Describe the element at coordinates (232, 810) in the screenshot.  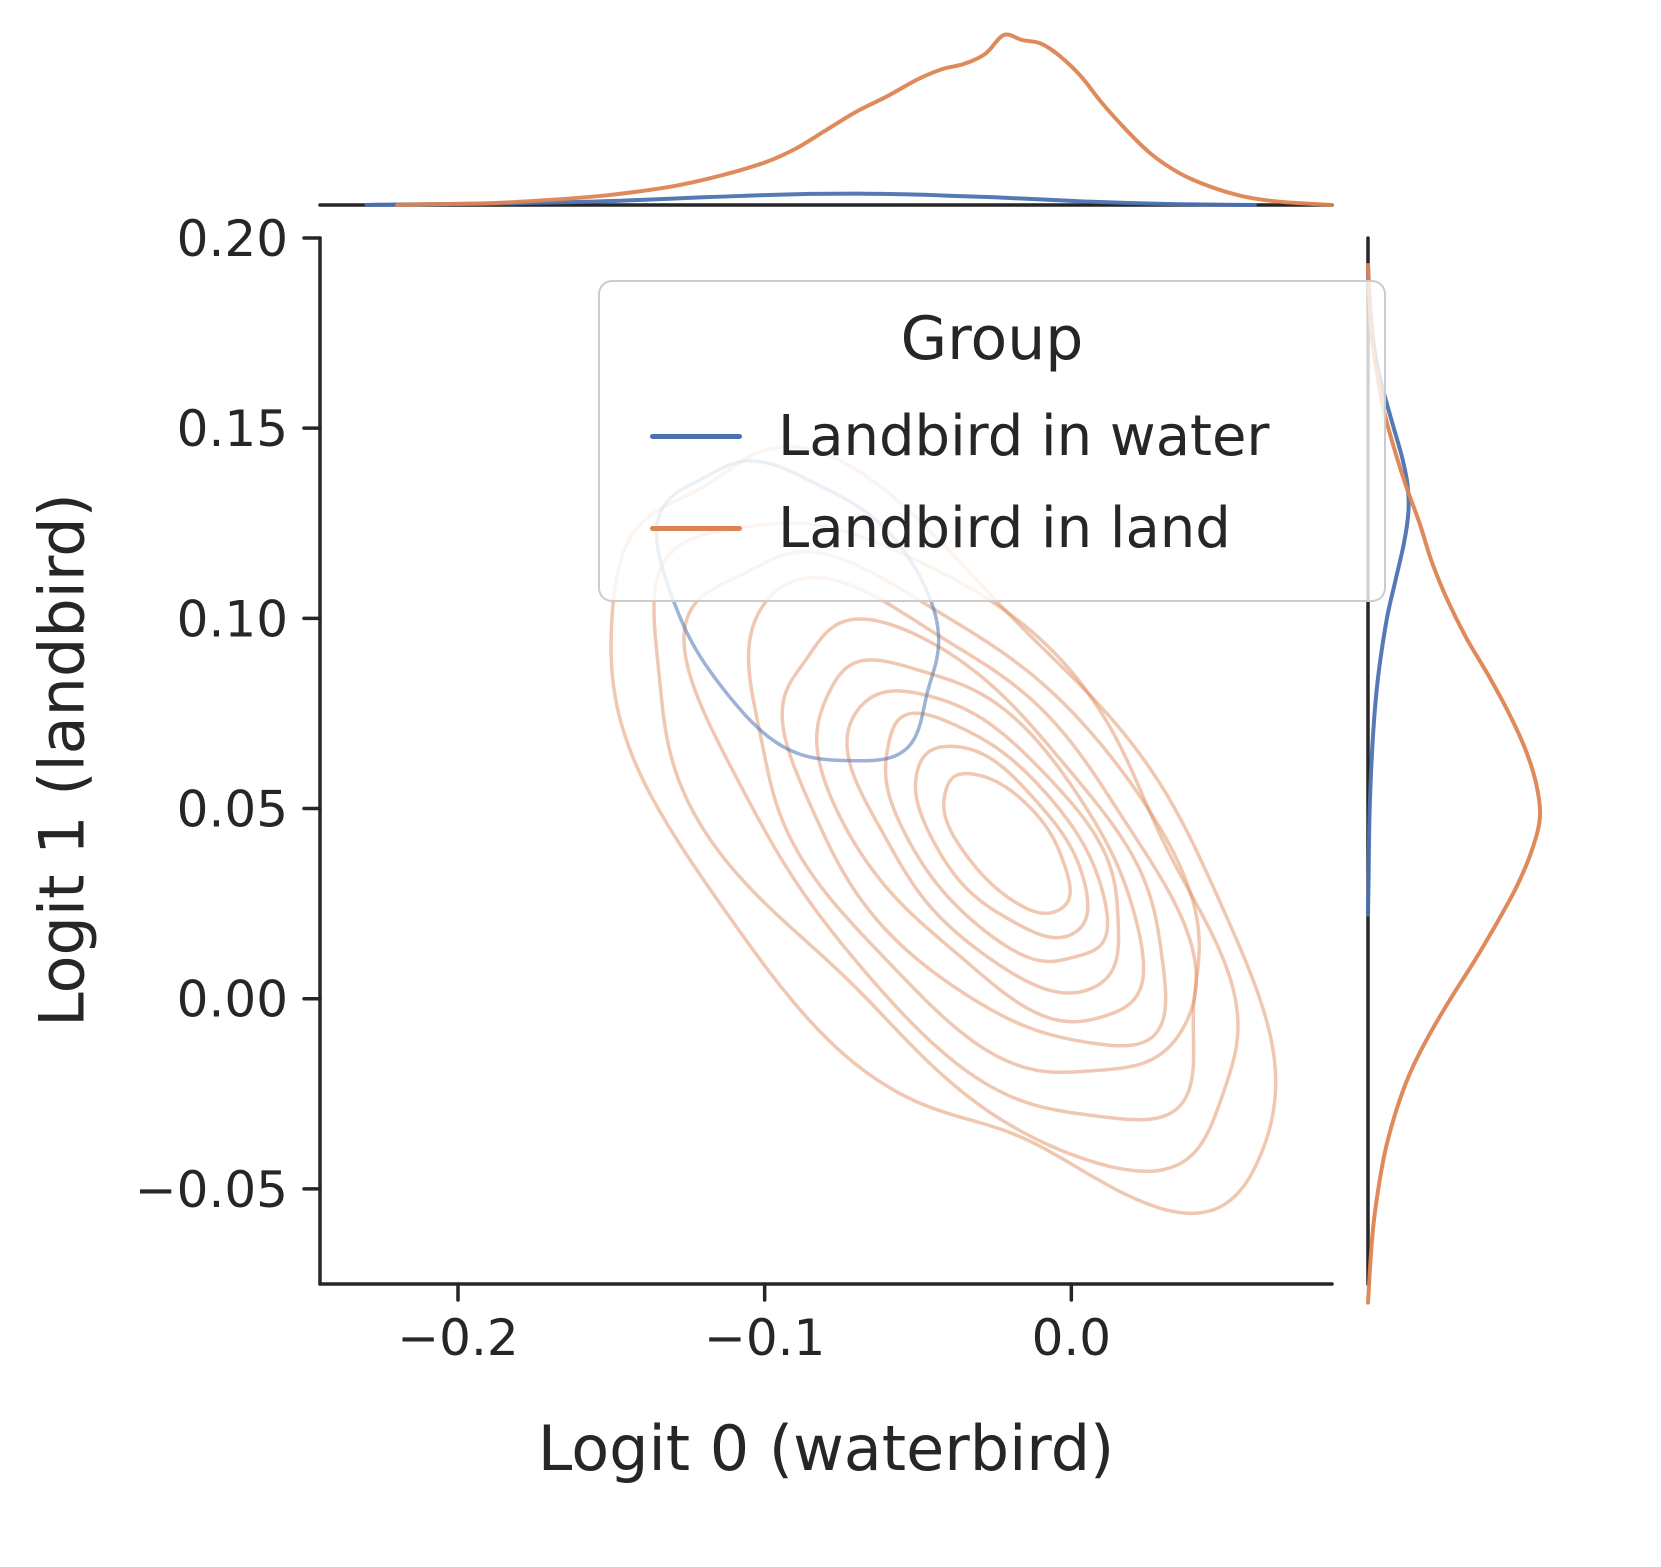
I see `y-tick-label: 0.05` at that location.